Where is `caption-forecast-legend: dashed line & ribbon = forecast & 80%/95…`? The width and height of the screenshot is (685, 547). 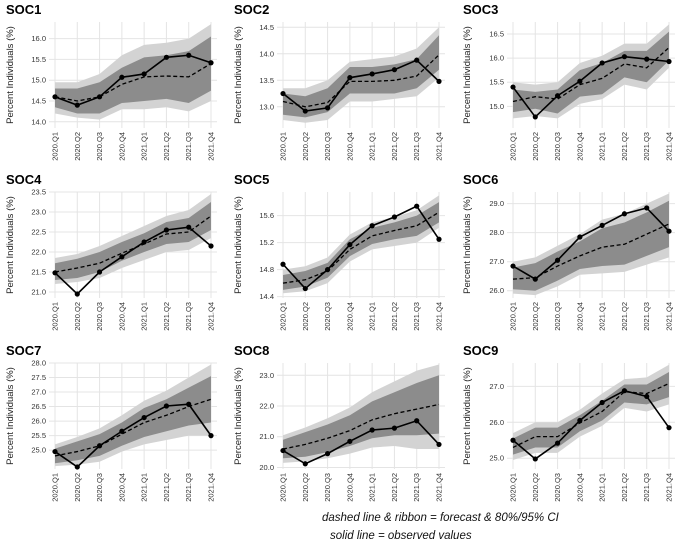
caption-forecast-legend: dashed line & ribbon = forecast & 80%/95… is located at coordinates (440, 518).